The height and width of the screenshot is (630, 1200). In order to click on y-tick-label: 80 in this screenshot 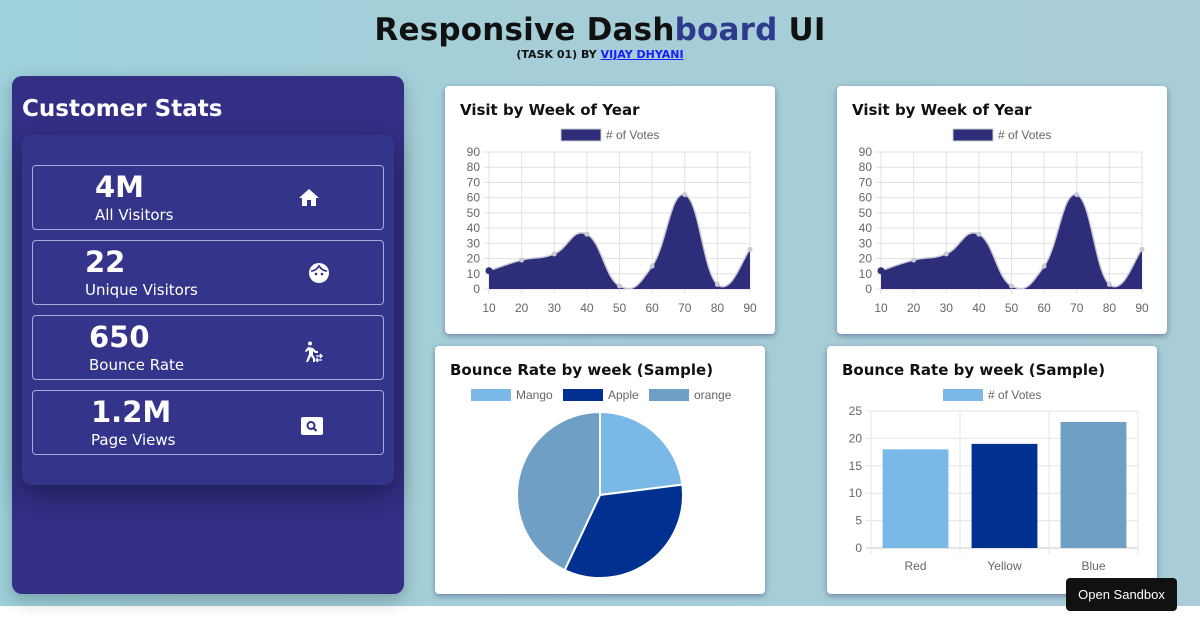, I will do `click(474, 167)`.